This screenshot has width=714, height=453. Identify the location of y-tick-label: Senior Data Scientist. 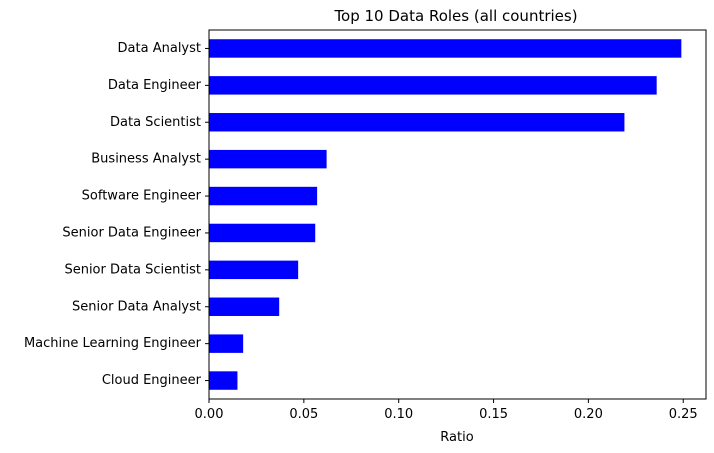
(132, 269).